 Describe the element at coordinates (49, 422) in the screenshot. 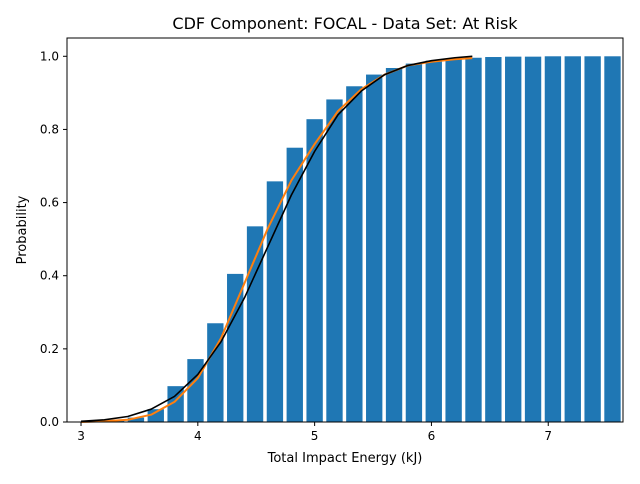

I see `y-tick-label: 0.0` at that location.